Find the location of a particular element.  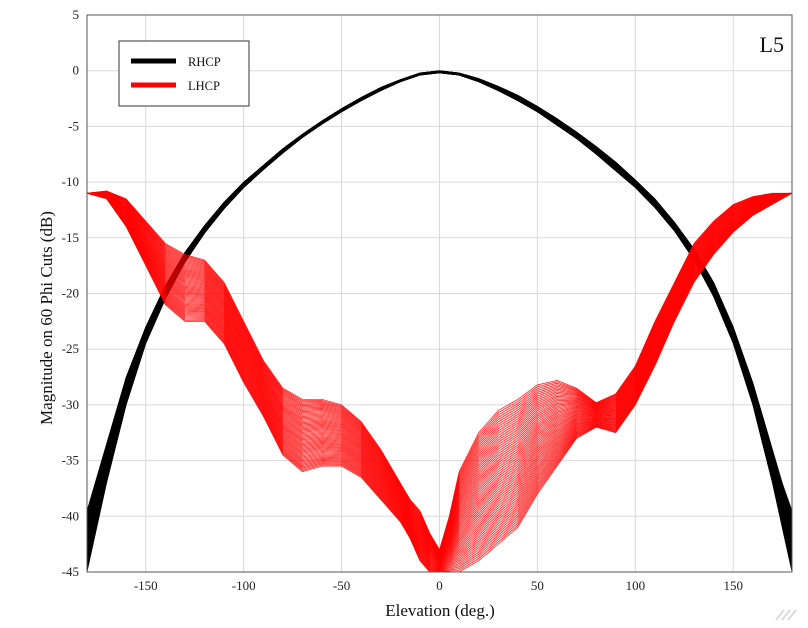

y-tick-label: -45 is located at coordinates (70, 571).